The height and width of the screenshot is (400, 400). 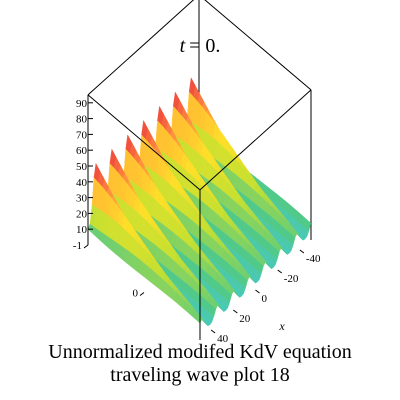 I want to click on x-tick-label: -40, so click(x=313, y=259).